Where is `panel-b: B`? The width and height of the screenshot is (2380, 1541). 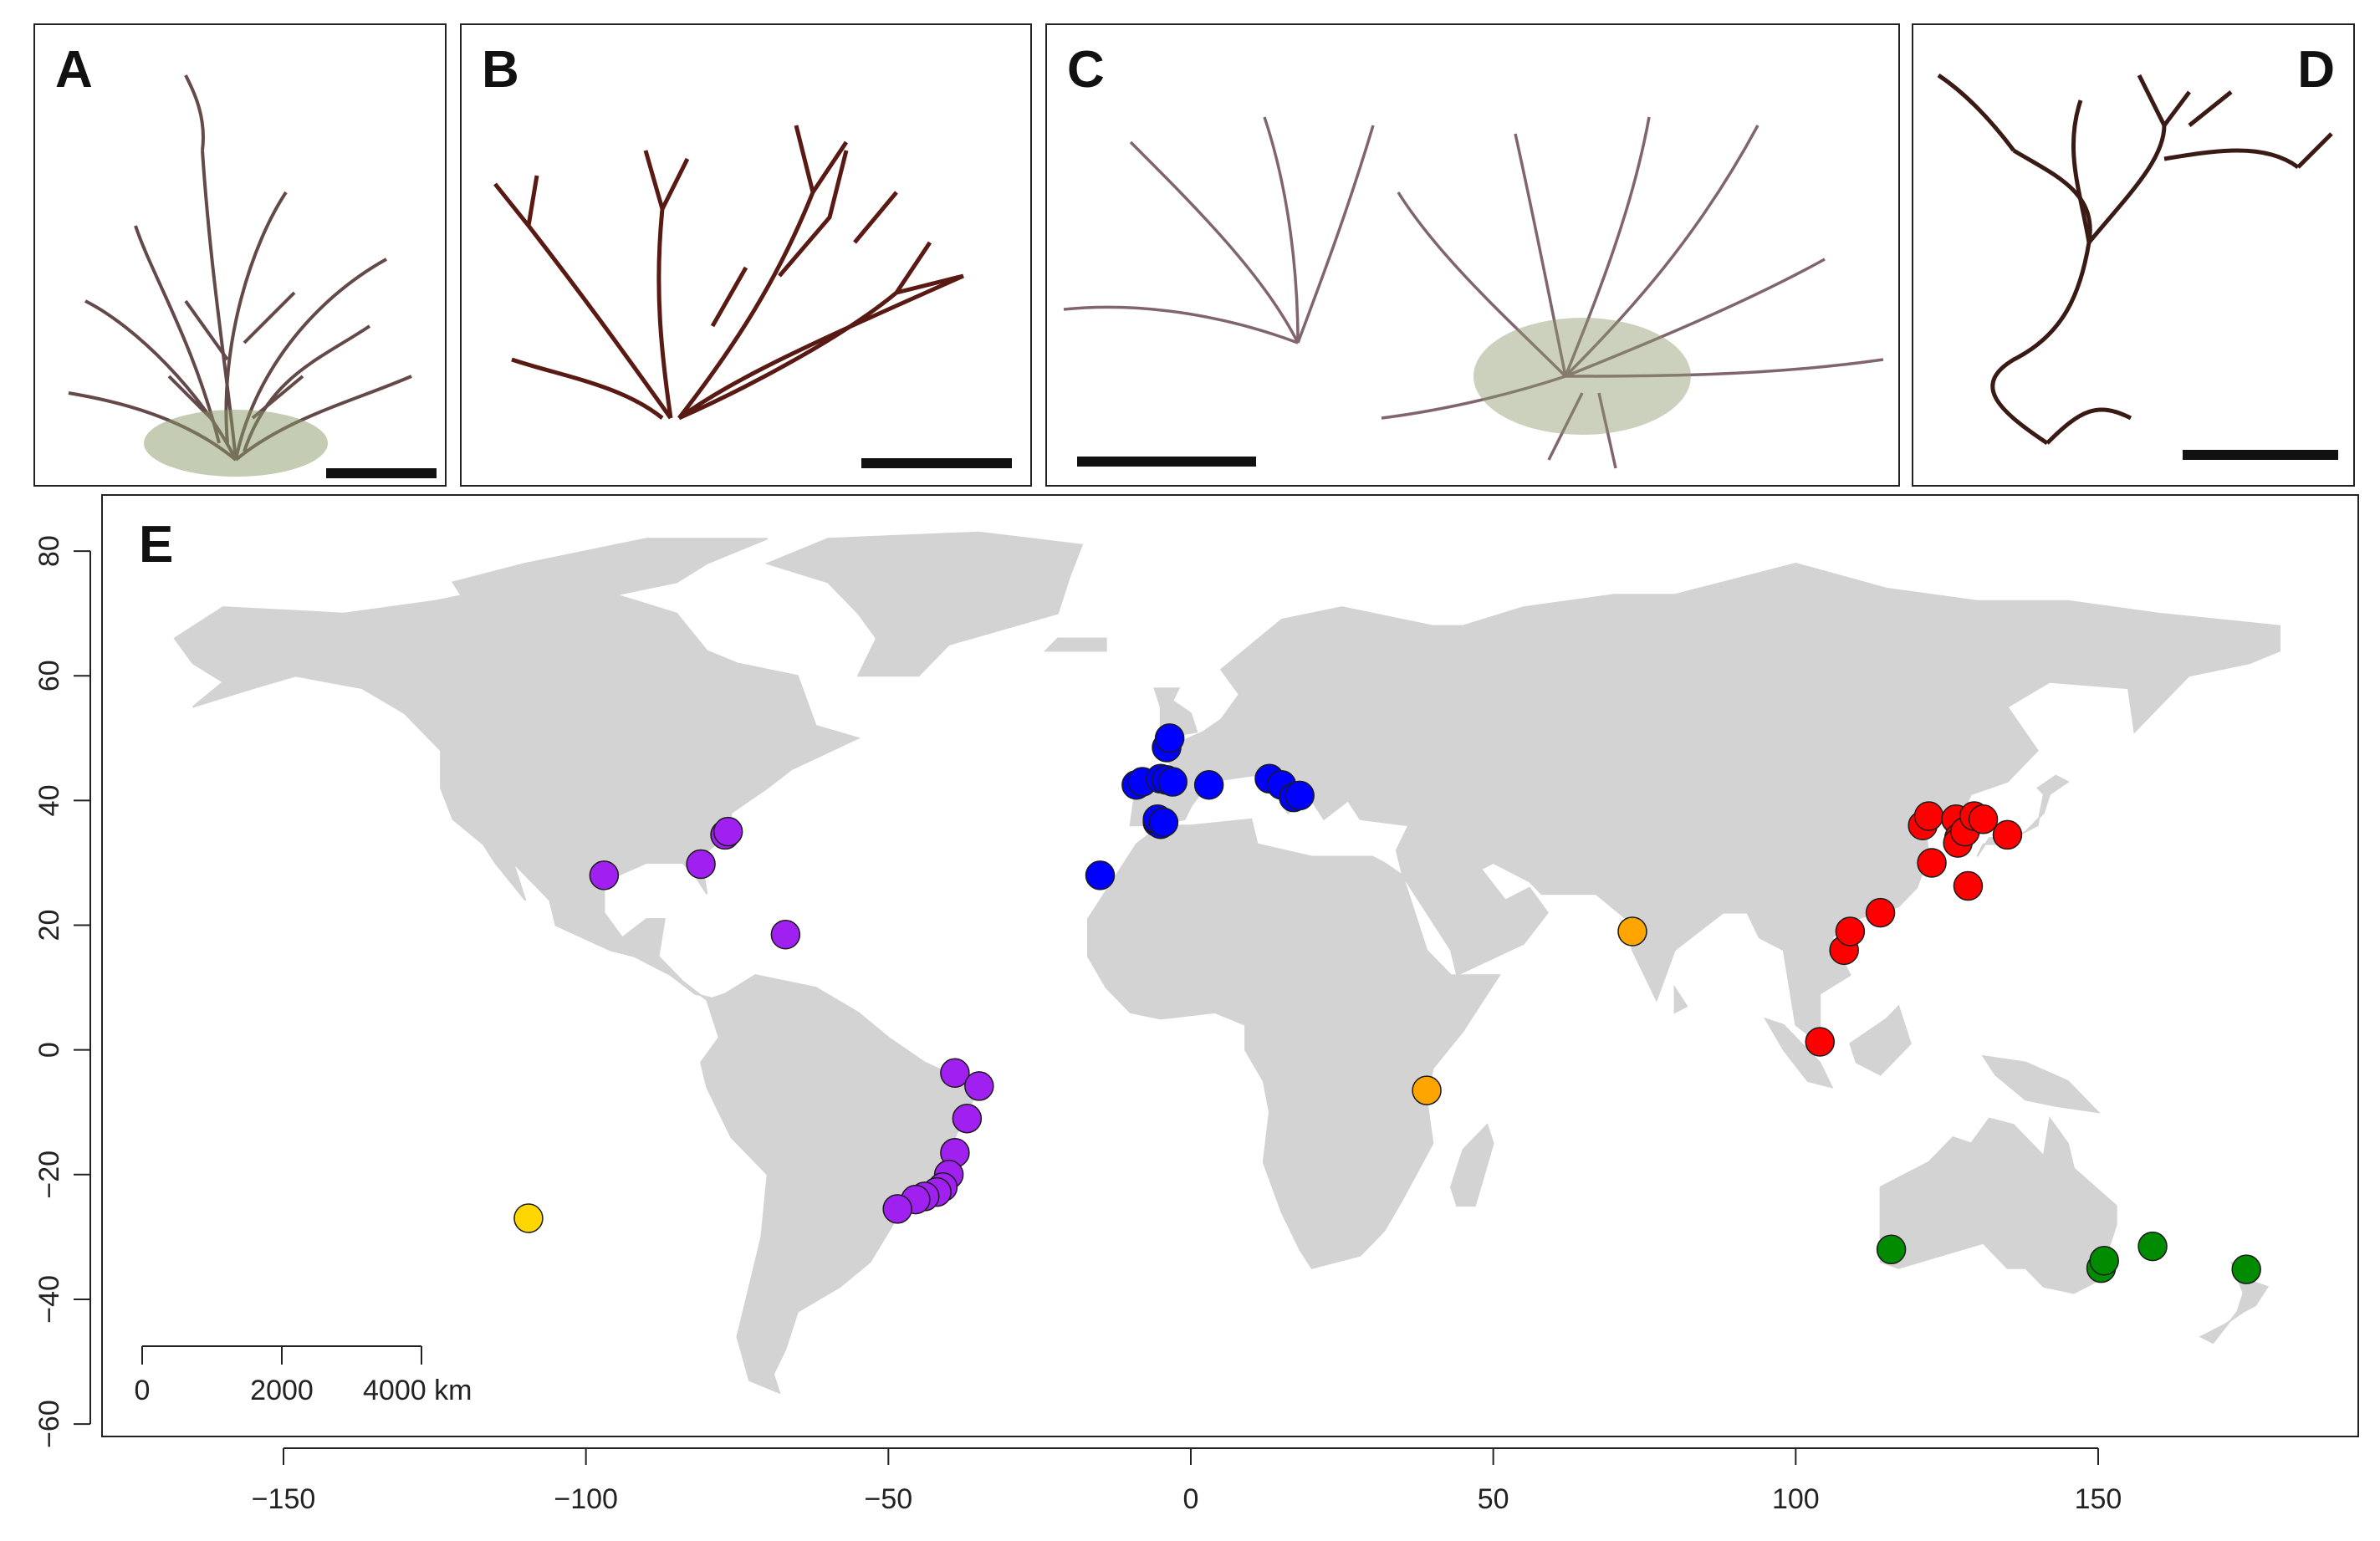
panel-b: B is located at coordinates (746, 255).